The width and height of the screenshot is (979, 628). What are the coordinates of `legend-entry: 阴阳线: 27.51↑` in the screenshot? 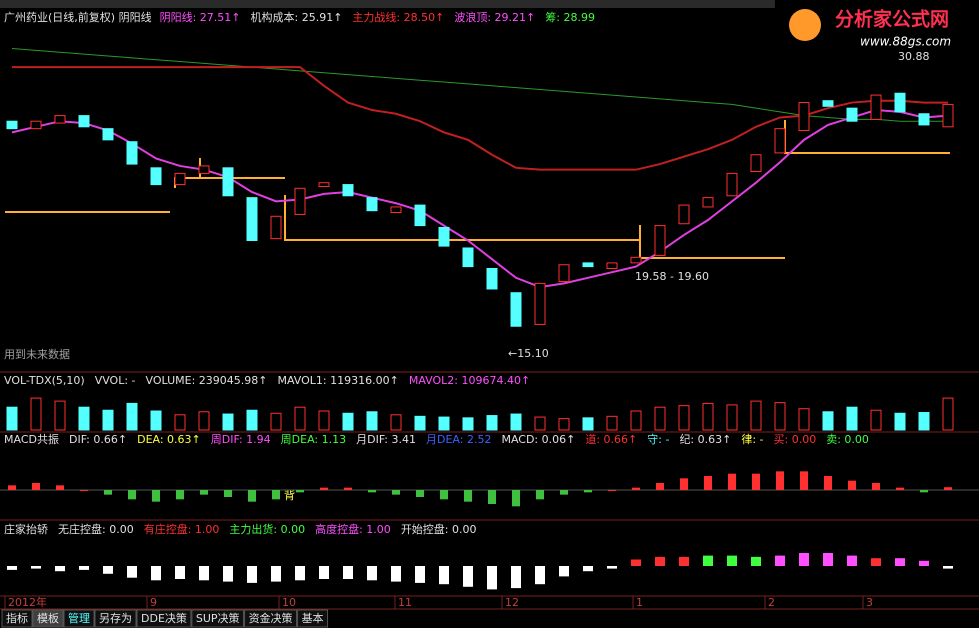 It's located at (200, 17).